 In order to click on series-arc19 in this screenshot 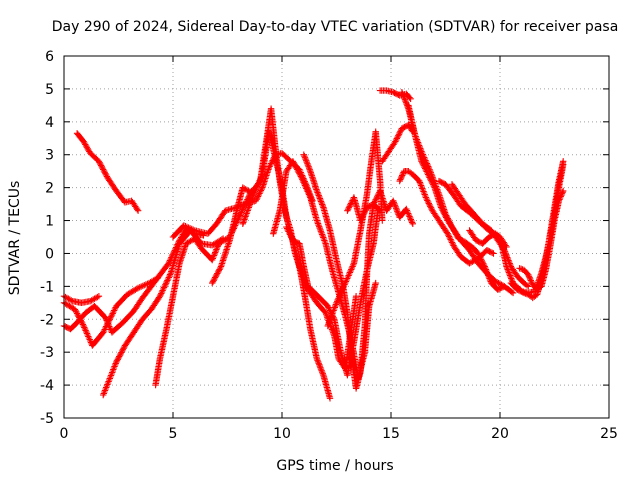, I will do `click(461, 199)`.